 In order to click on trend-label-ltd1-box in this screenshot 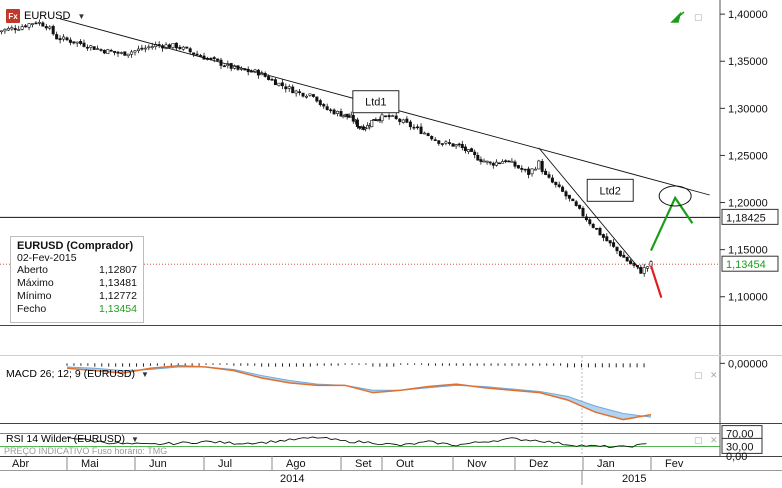, I will do `click(376, 102)`.